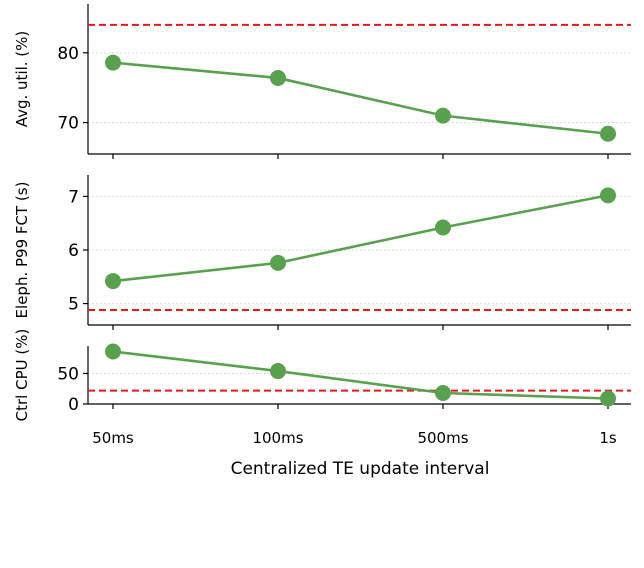  What do you see at coordinates (68, 54) in the screenshot?
I see `y-tick-label: 80` at bounding box center [68, 54].